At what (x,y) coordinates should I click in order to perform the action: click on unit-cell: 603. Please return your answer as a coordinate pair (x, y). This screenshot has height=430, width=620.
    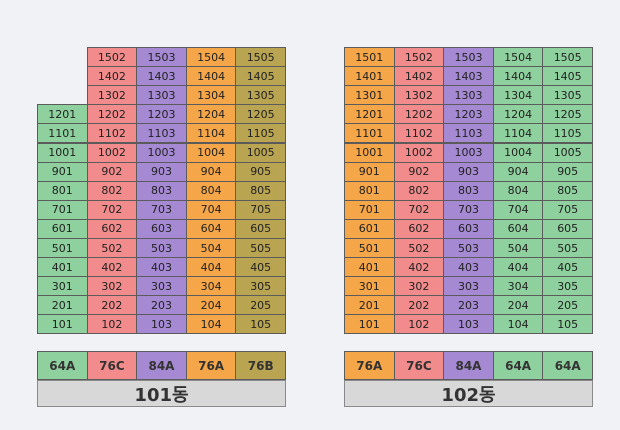
    Looking at the image, I should click on (468, 228).